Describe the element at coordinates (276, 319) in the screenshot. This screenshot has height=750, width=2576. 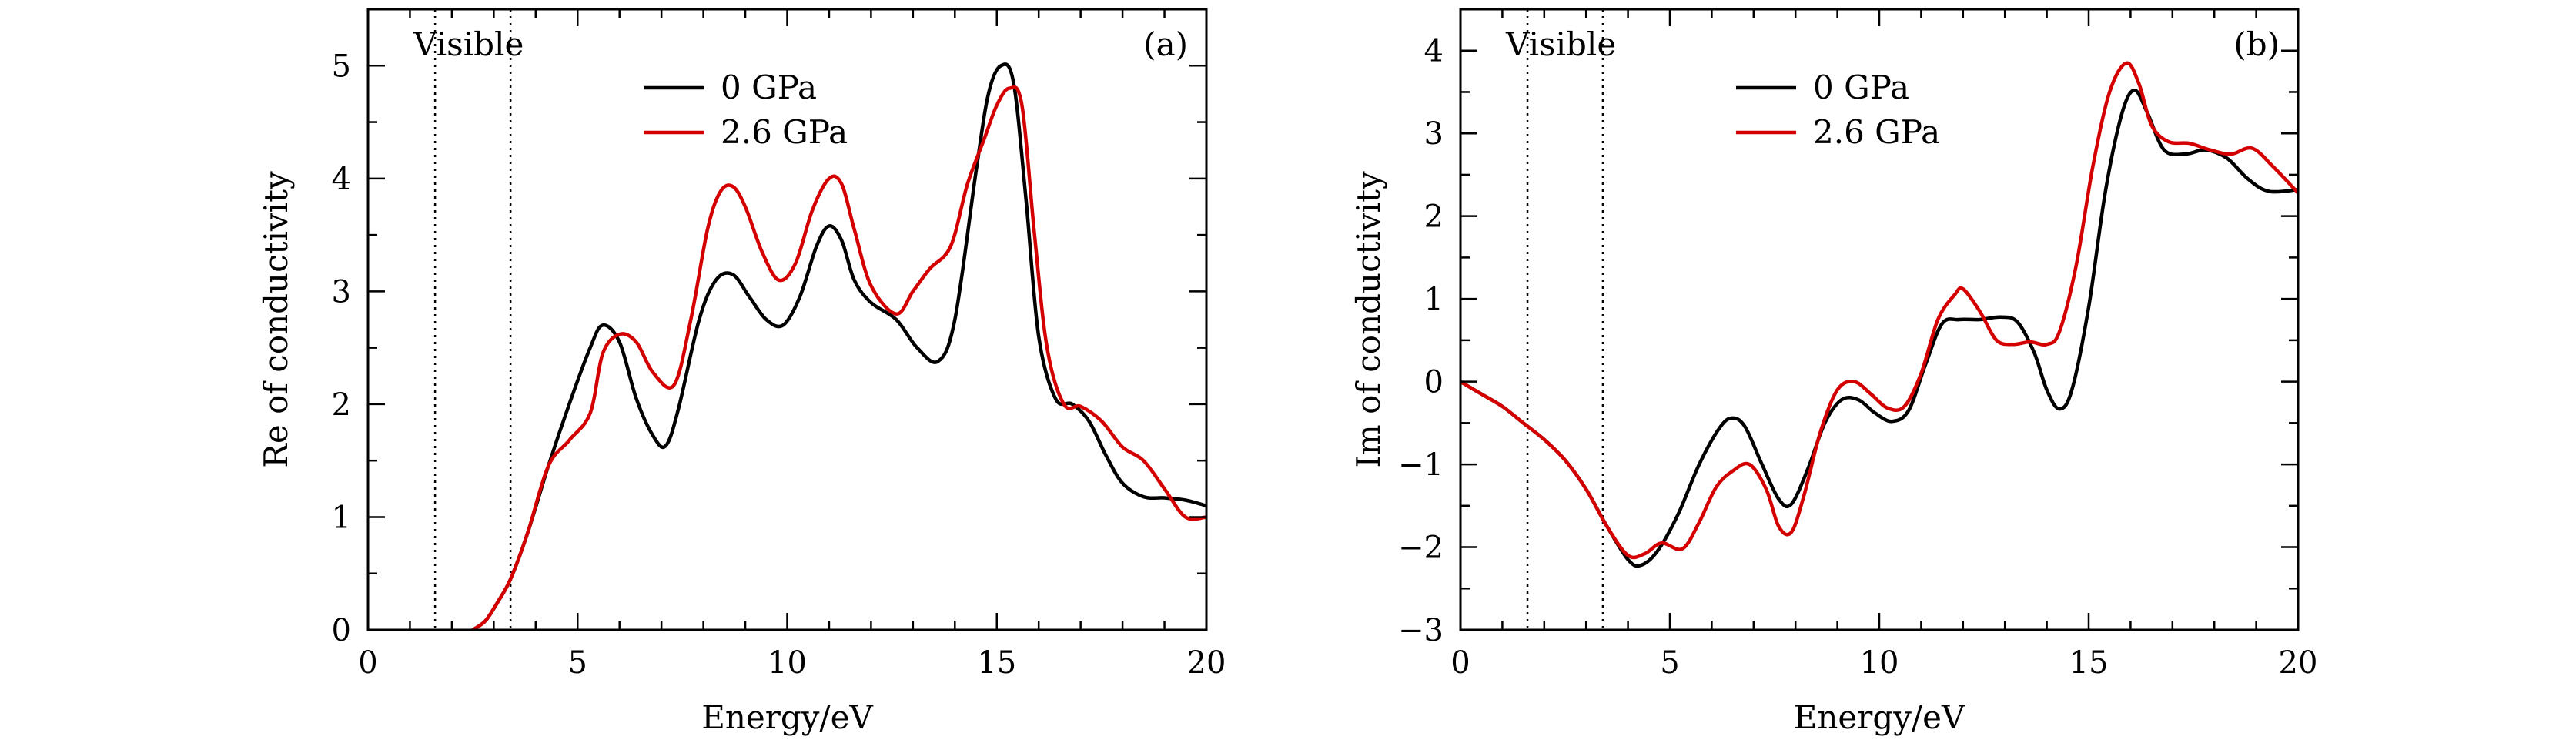
I see `y-axis-title: Re of conductivity` at that location.